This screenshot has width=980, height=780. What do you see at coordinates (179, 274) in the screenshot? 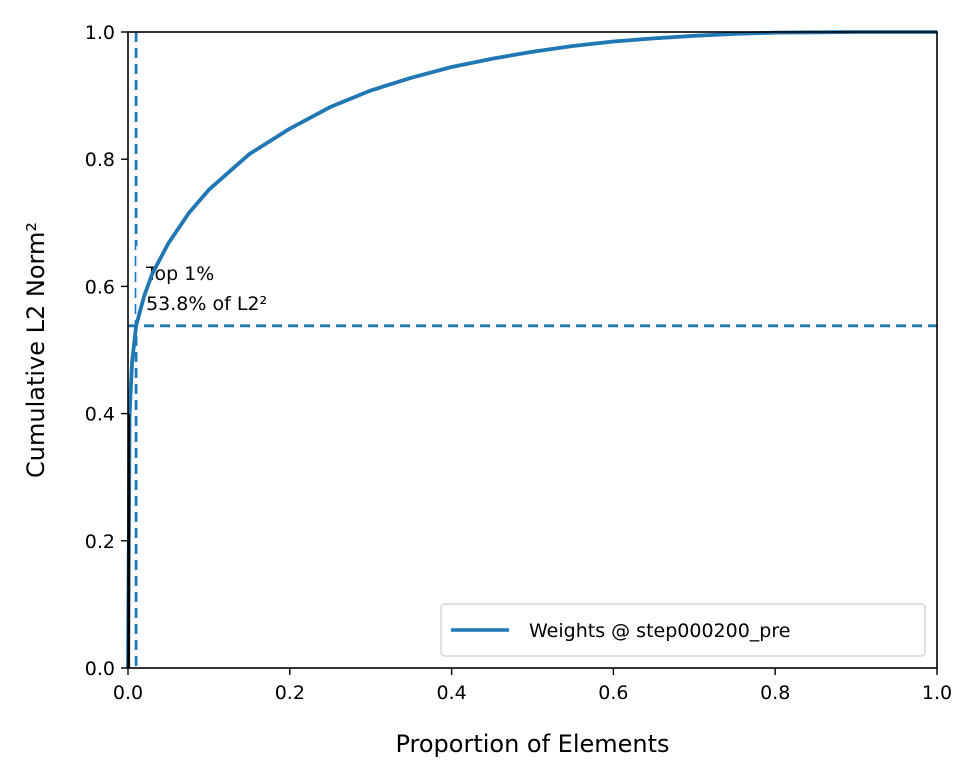
I see `annotation-line-1: Top 1%` at bounding box center [179, 274].